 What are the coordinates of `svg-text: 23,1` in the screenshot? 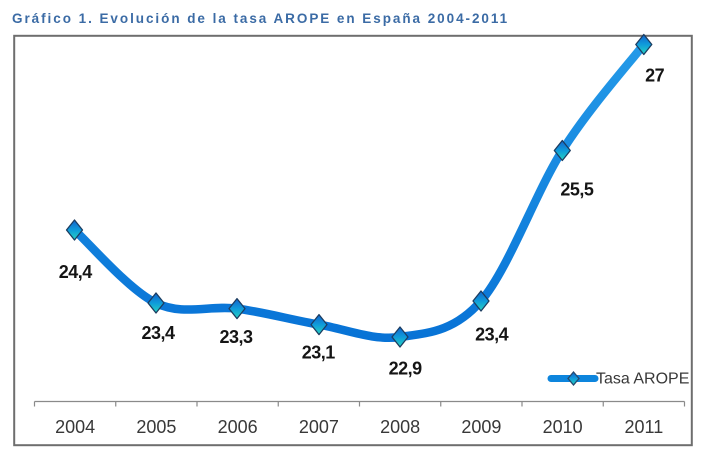 It's located at (319, 353).